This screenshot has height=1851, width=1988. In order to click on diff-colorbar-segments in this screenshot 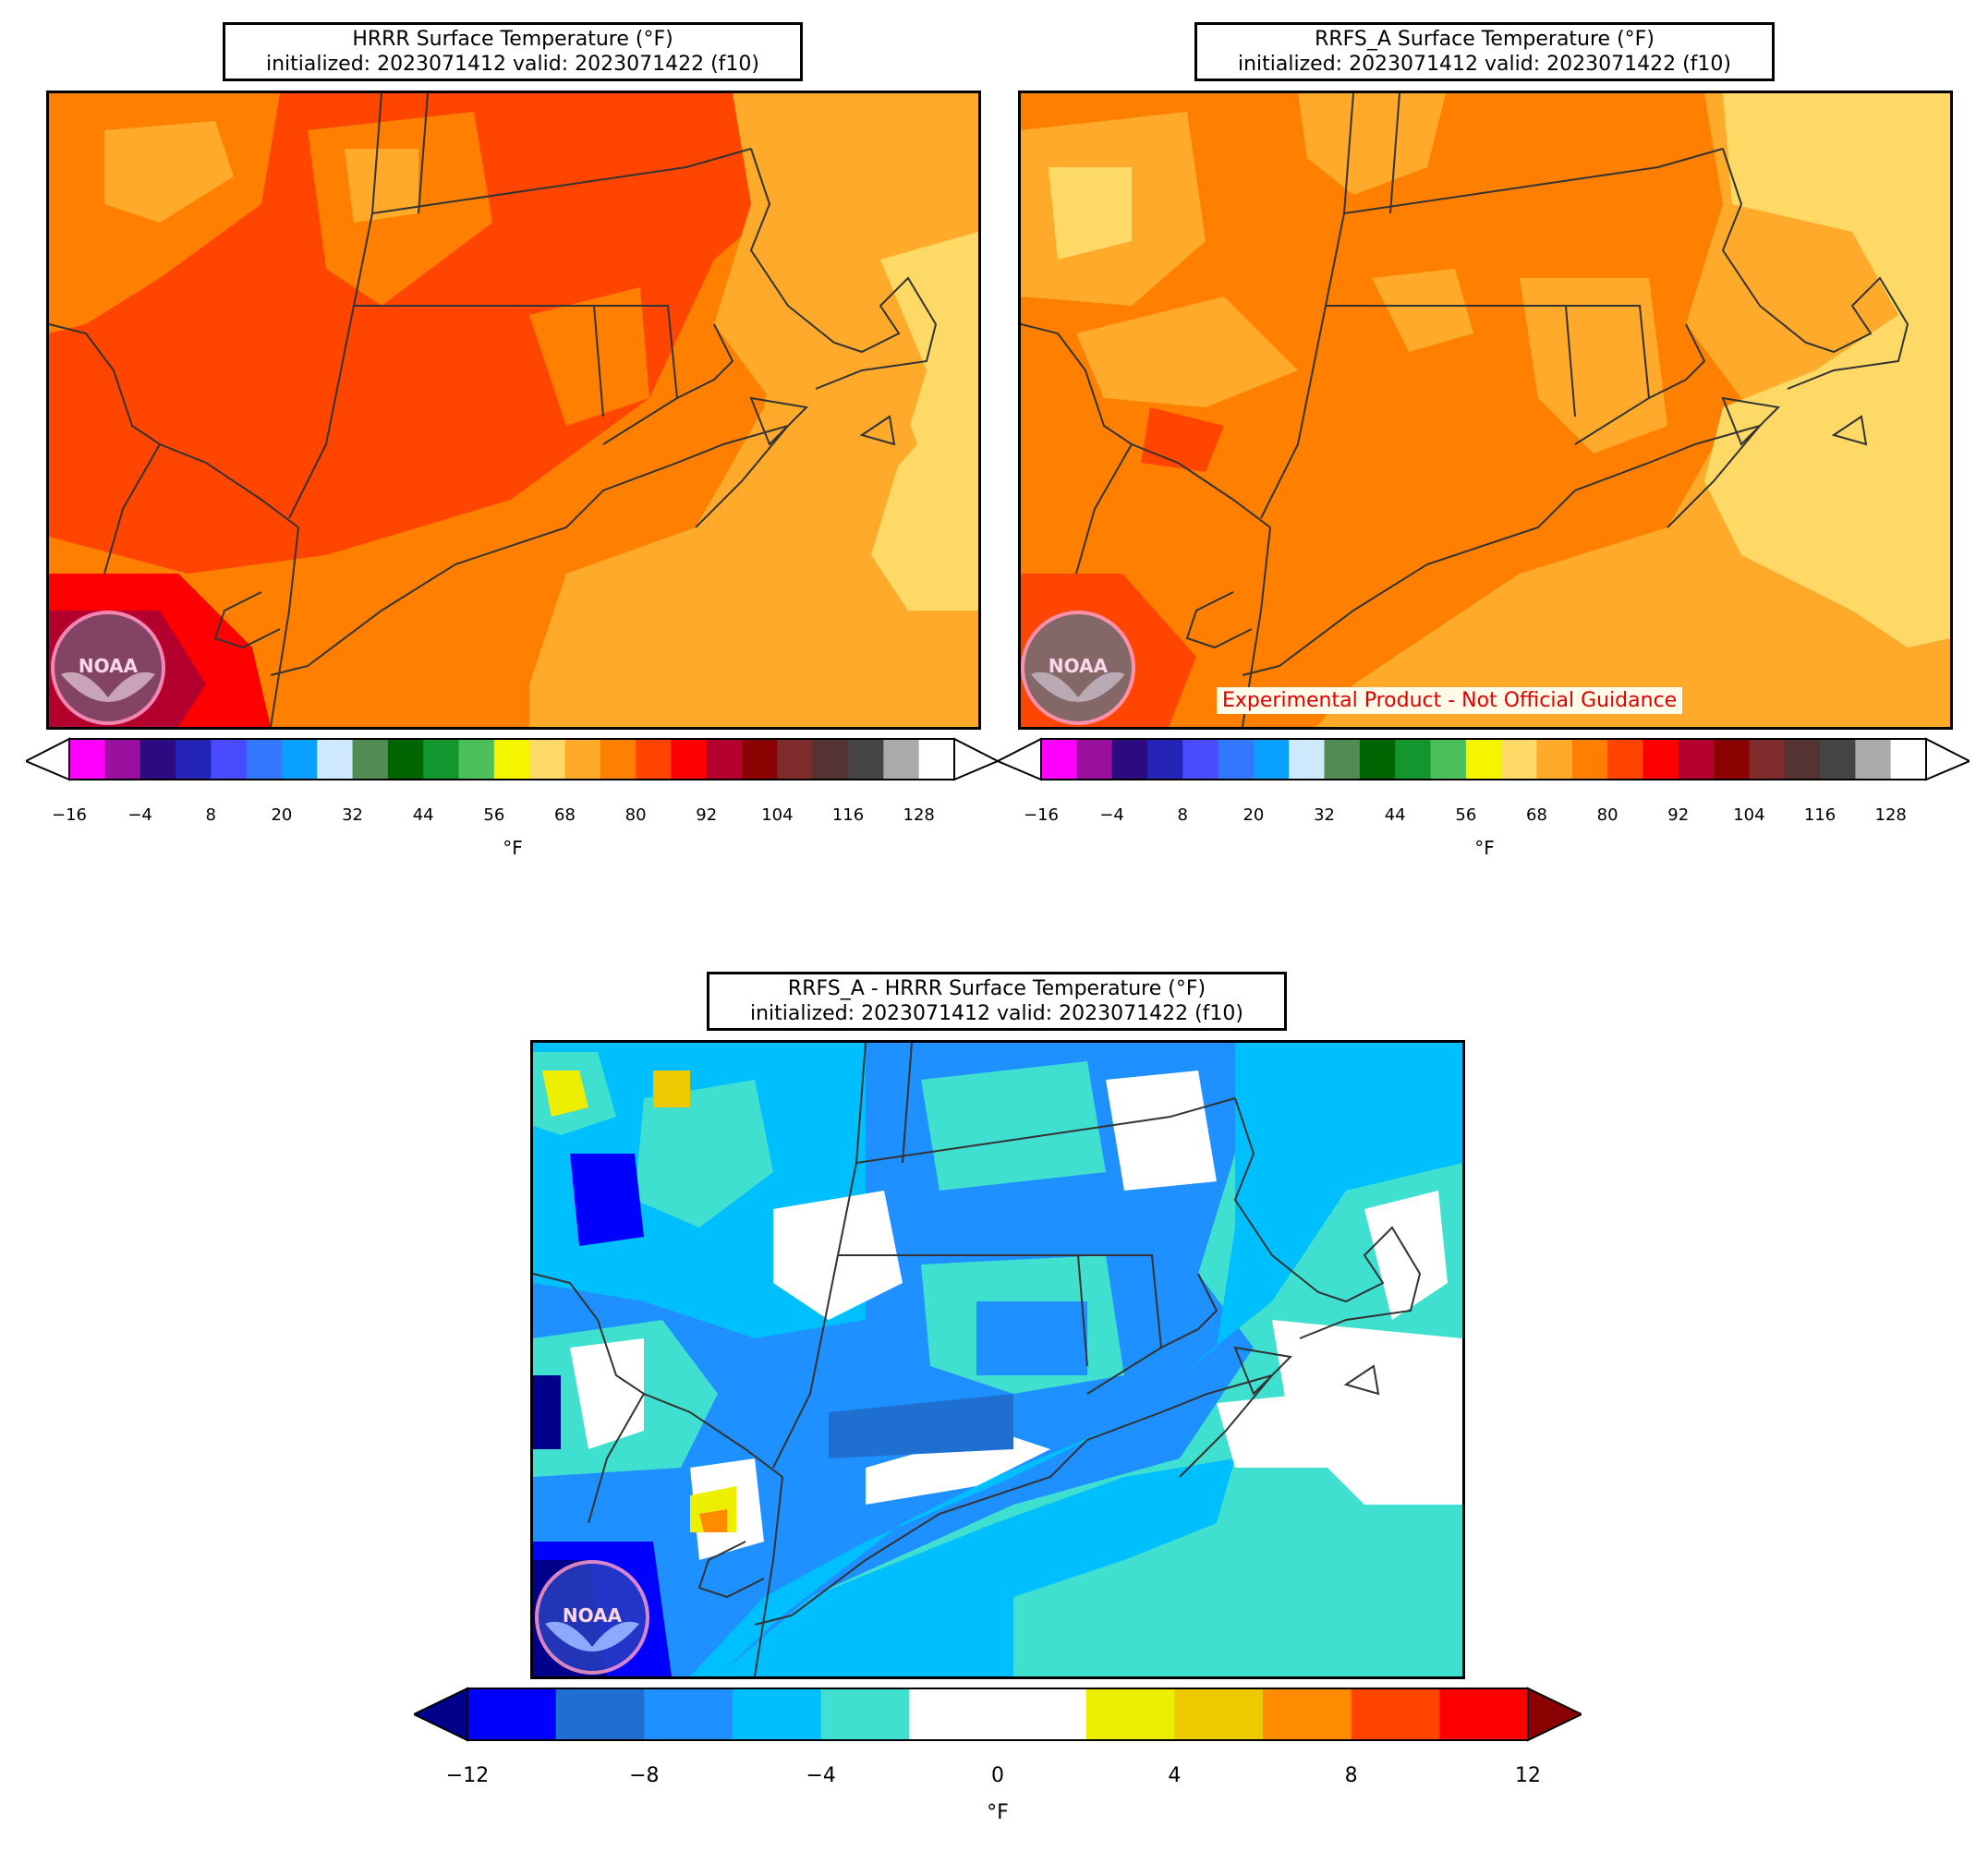, I will do `click(998, 1714)`.